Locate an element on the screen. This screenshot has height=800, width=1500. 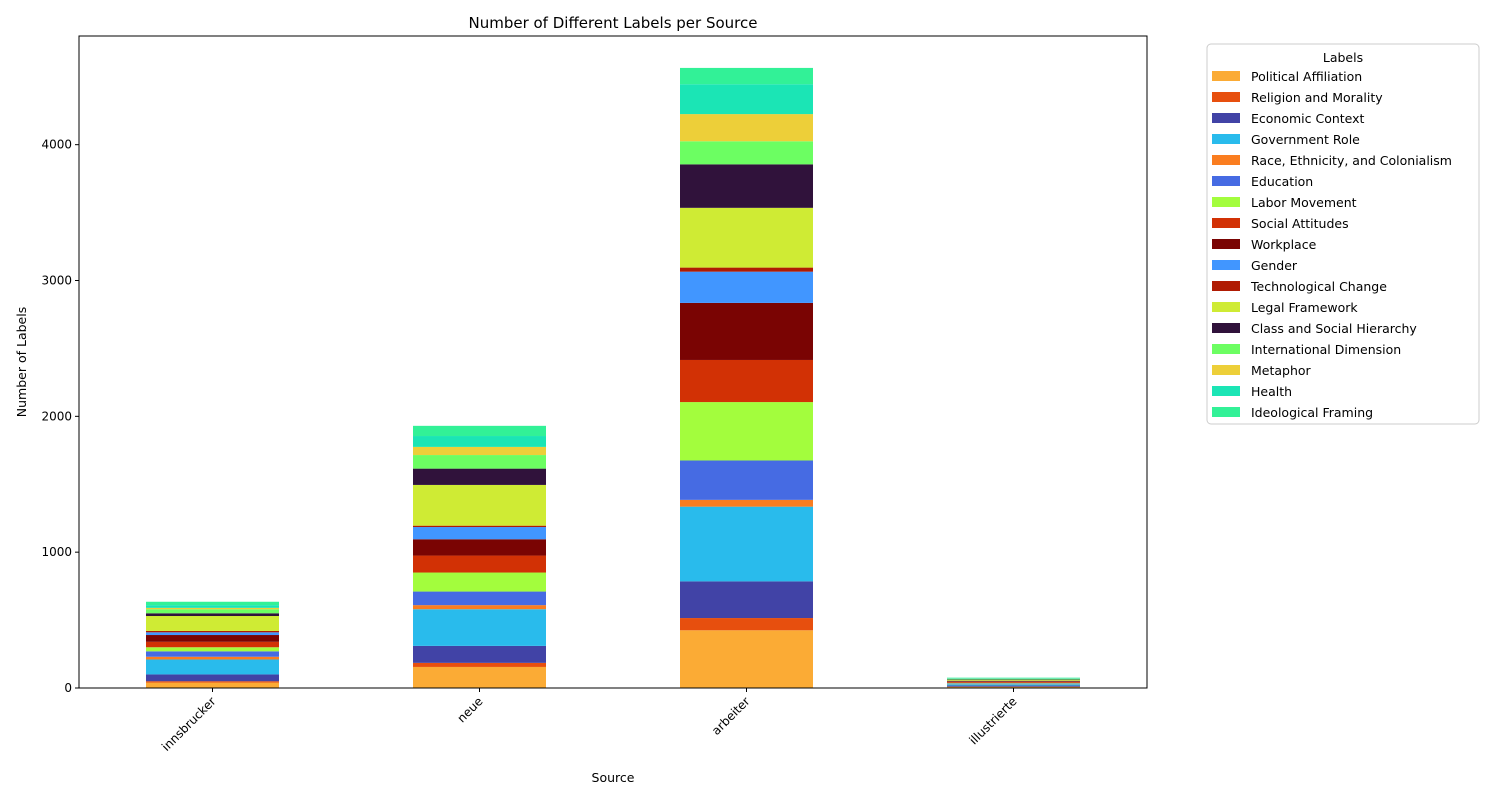
y-tick-label: 2000 is located at coordinates (56, 416).